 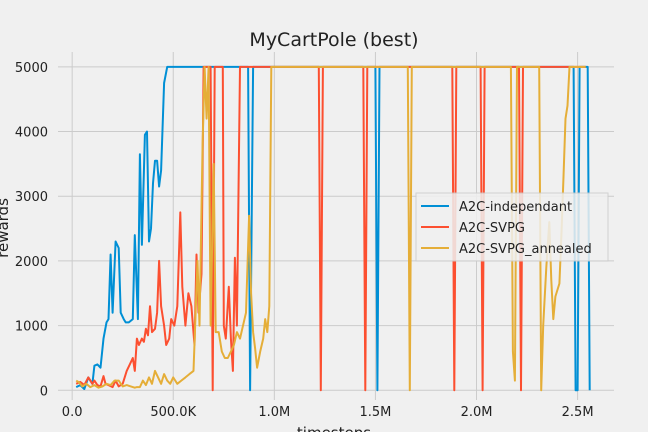 What do you see at coordinates (515, 207) in the screenshot?
I see `legend-label-1: A2C-independant` at bounding box center [515, 207].